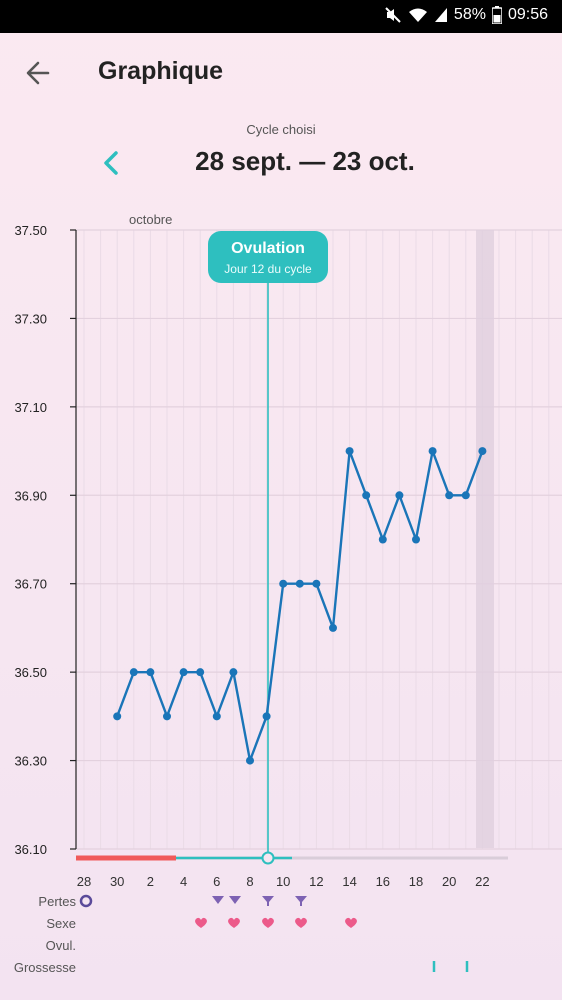  What do you see at coordinates (482, 881) in the screenshot?
I see `x-tick-label: 22` at bounding box center [482, 881].